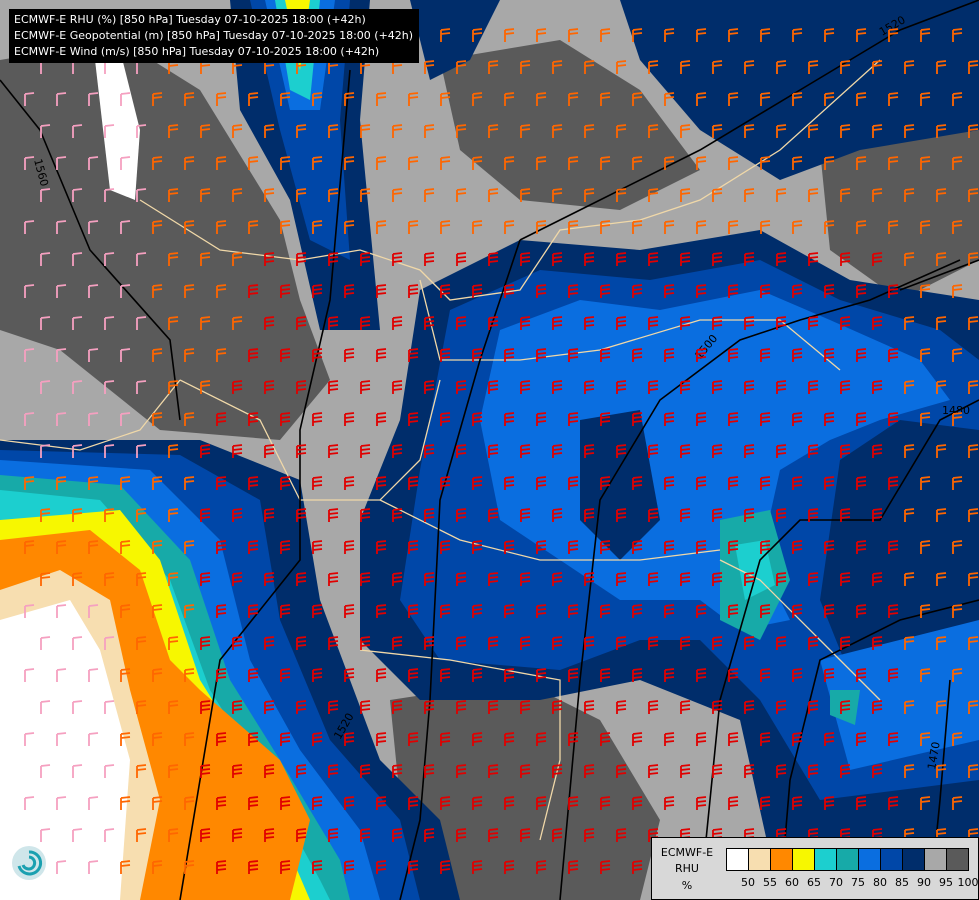 Image resolution: width=979 pixels, height=900 pixels. Describe the element at coordinates (934, 756) in the screenshot. I see `contour-label: 1470` at that location.